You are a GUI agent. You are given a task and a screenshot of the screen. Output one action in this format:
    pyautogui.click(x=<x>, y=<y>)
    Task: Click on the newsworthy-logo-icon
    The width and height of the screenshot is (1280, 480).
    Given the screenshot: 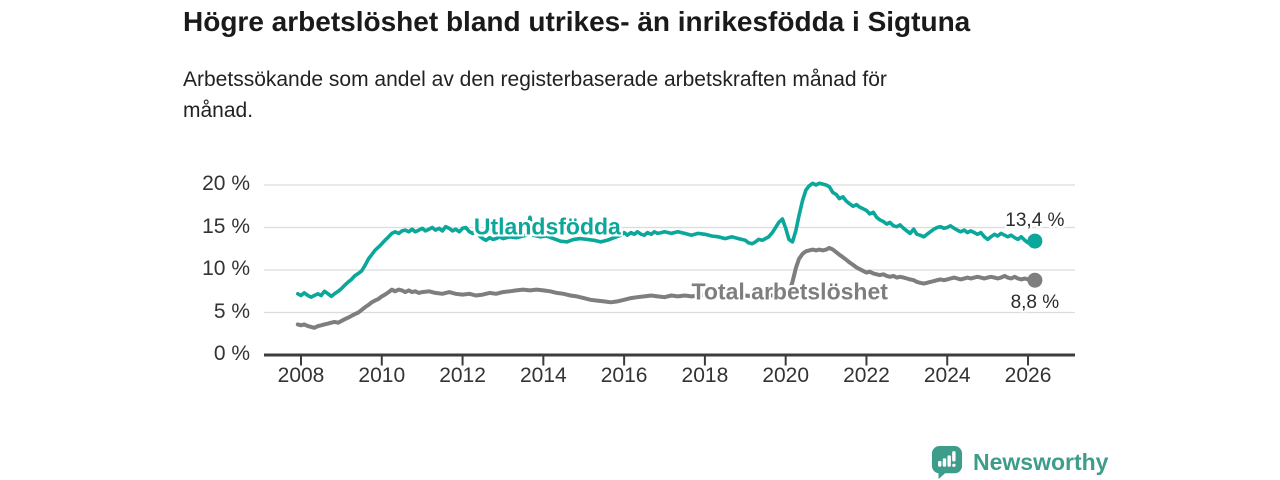 What is the action you would take?
    pyautogui.click(x=947, y=462)
    